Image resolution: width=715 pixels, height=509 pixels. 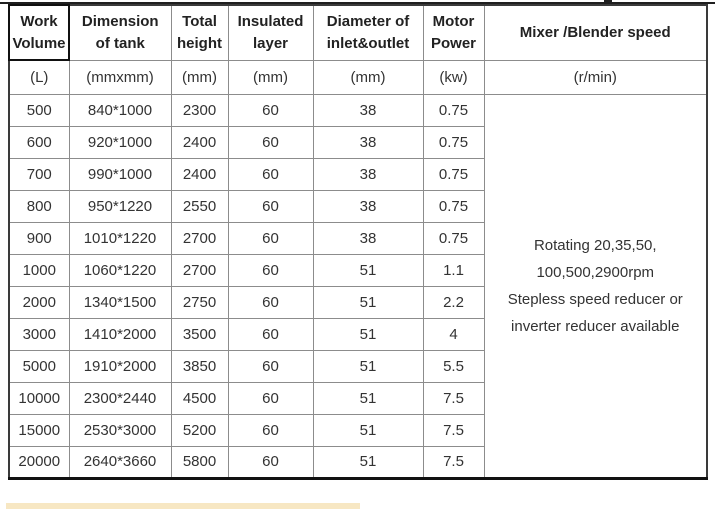 I want to click on table-row: 3000 1410*2000 3500 60 51 4, so click(x=357, y=334).